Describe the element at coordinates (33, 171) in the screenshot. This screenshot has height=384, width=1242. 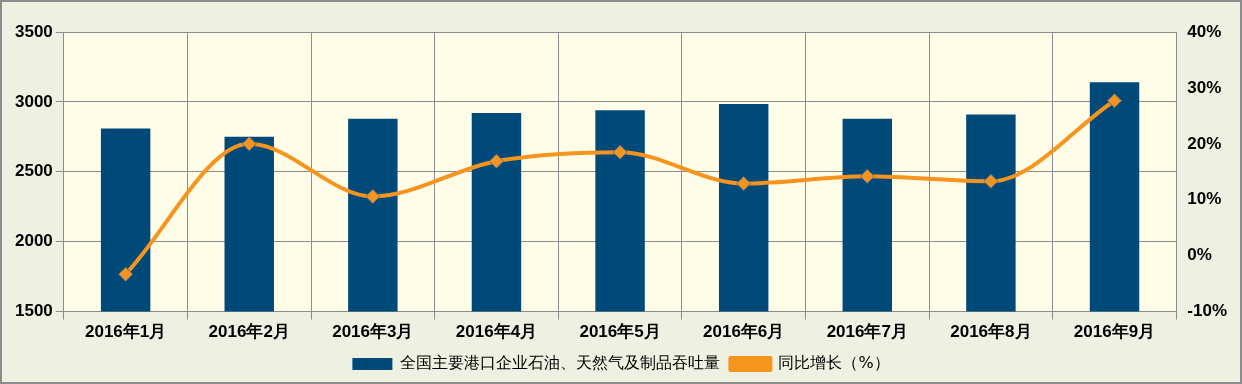
I see `y-tick-label: 2500` at that location.